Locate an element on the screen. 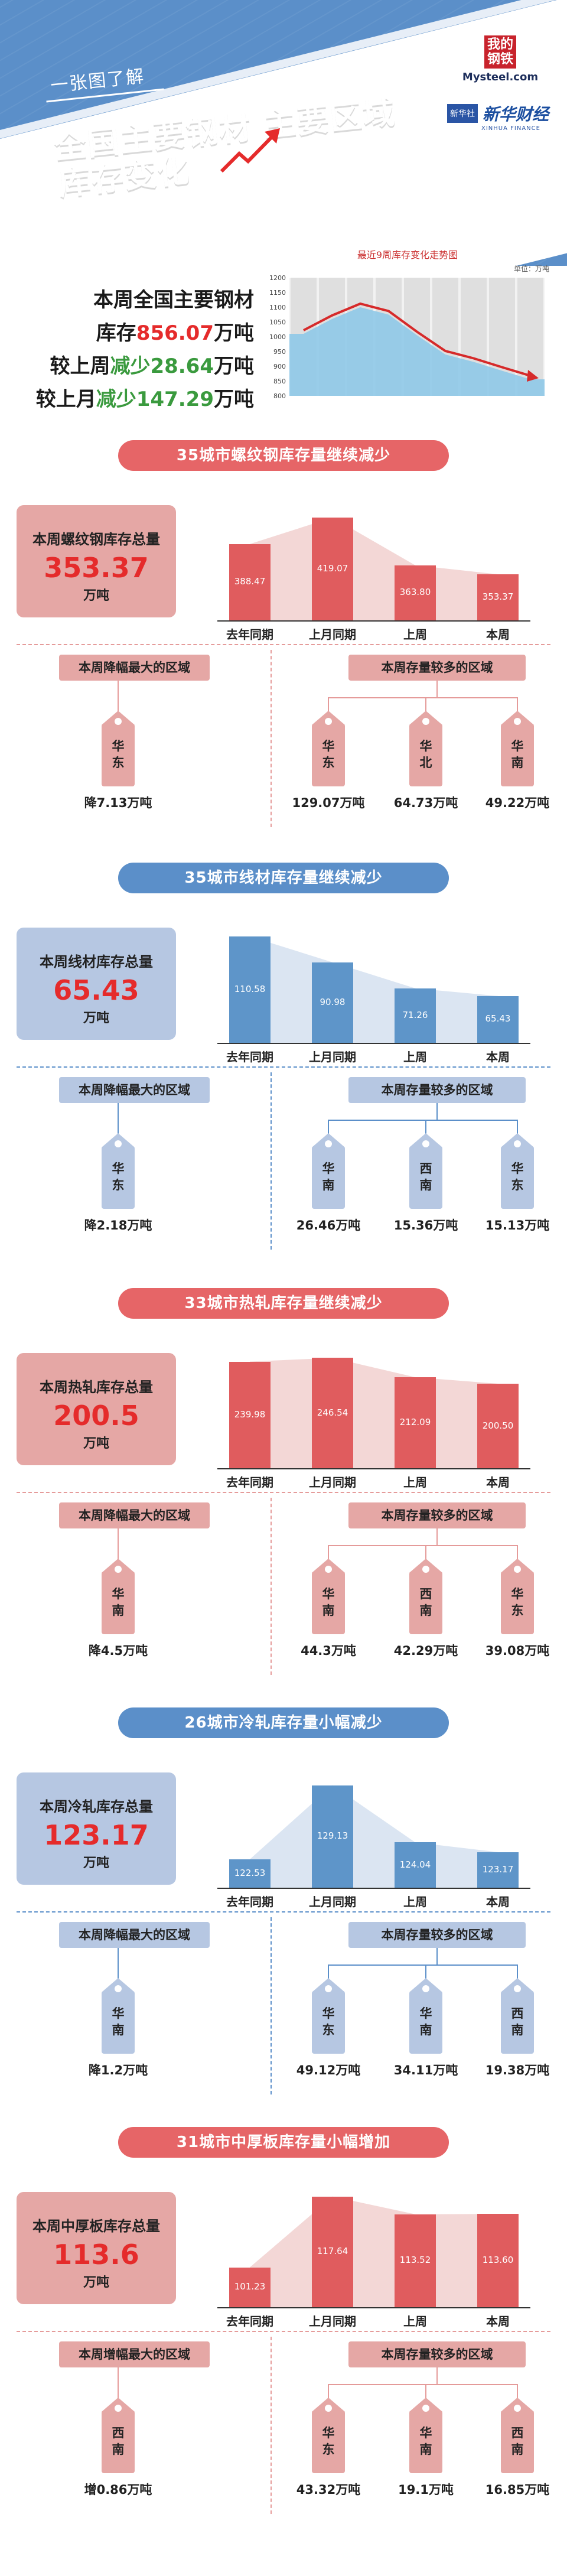  region-tag: 华南 is located at coordinates (425, 2435).